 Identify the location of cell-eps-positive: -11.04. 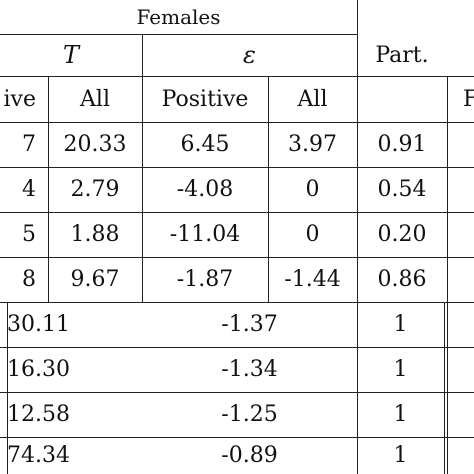
(205, 234).